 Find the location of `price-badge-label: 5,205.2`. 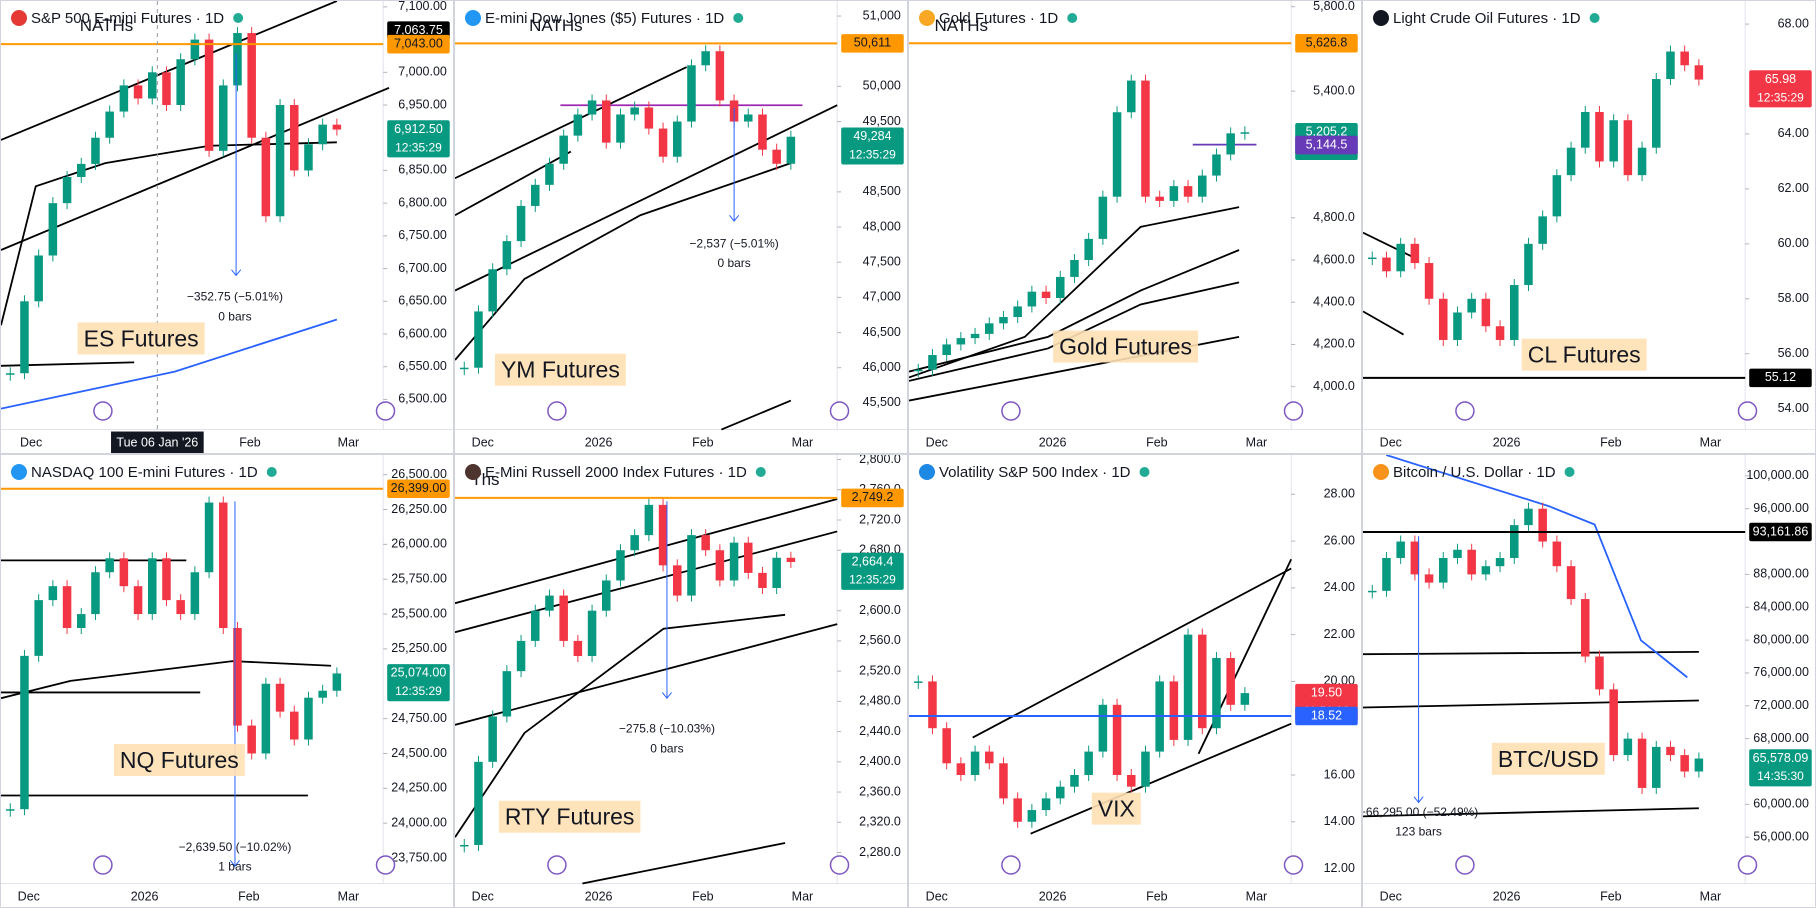

price-badge-label: 5,205.2 is located at coordinates (1327, 132).